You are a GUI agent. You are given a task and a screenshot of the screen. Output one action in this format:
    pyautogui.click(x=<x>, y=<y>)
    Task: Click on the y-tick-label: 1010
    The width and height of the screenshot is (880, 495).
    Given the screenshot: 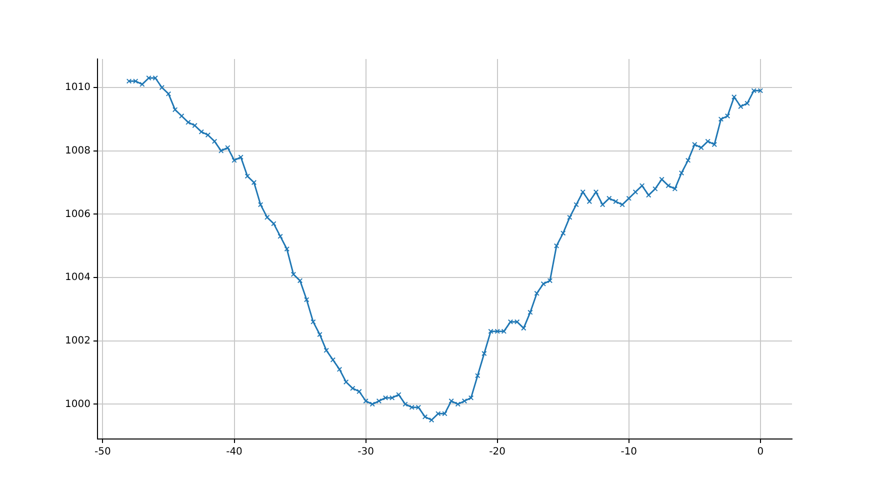 What is the action you would take?
    pyautogui.click(x=77, y=88)
    